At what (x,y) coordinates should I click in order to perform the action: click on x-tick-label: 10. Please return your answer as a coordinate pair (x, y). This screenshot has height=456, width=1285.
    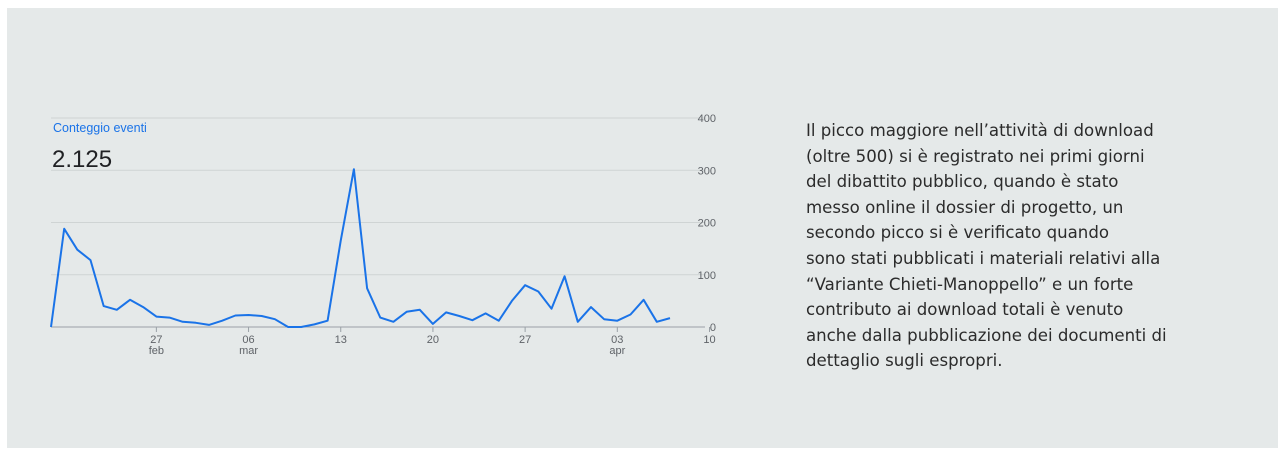
    Looking at the image, I should click on (709, 340).